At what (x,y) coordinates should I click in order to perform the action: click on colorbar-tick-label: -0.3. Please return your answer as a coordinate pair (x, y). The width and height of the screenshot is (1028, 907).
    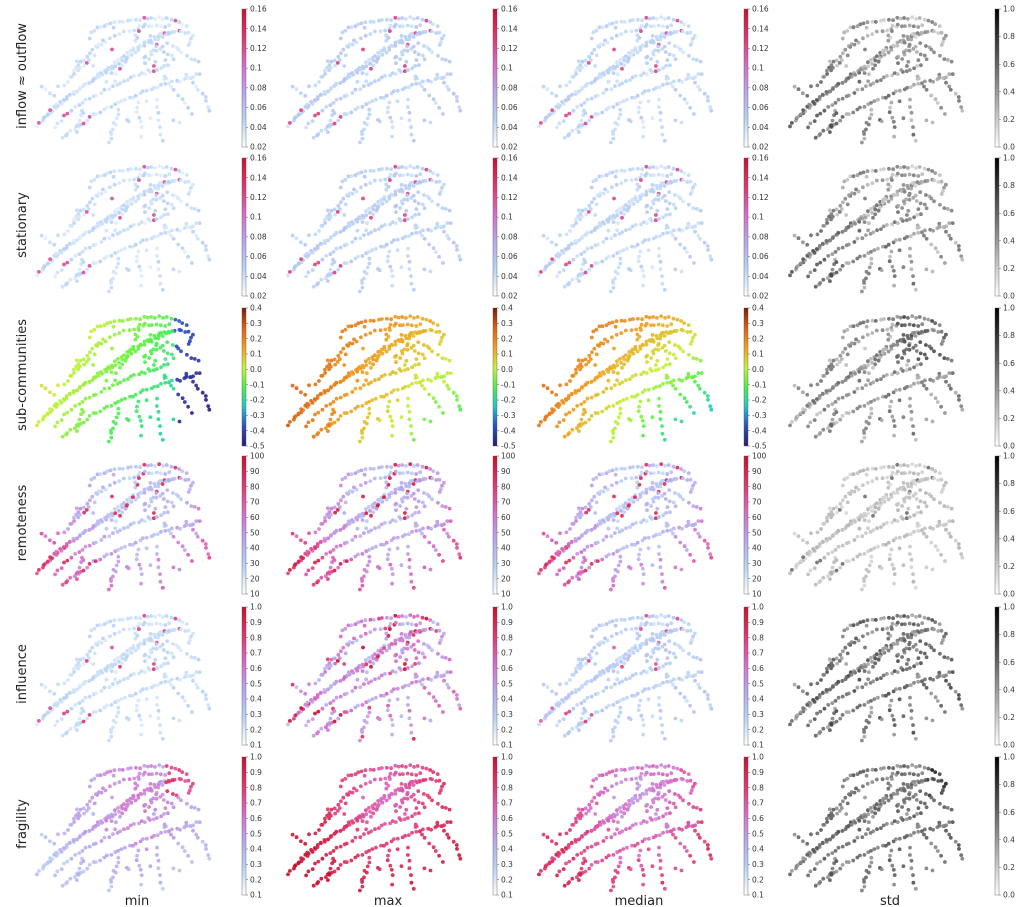
    Looking at the image, I should click on (508, 415).